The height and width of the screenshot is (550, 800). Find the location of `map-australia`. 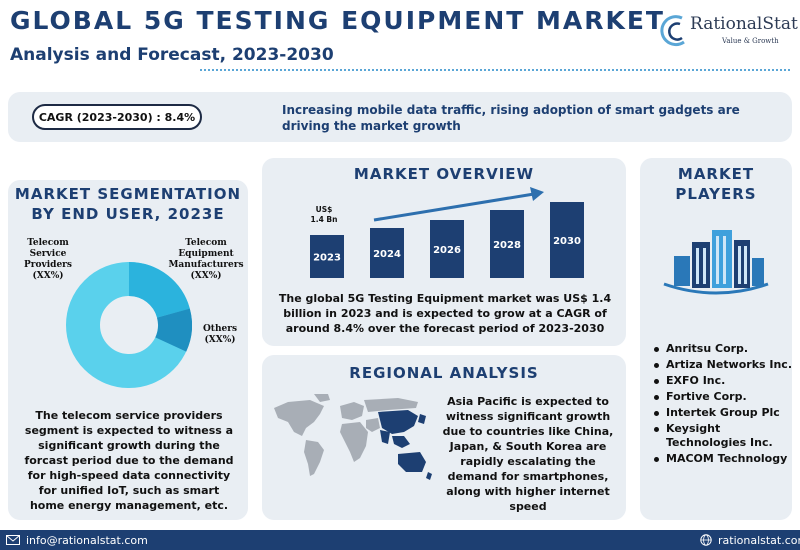

map-australia is located at coordinates (412, 462).